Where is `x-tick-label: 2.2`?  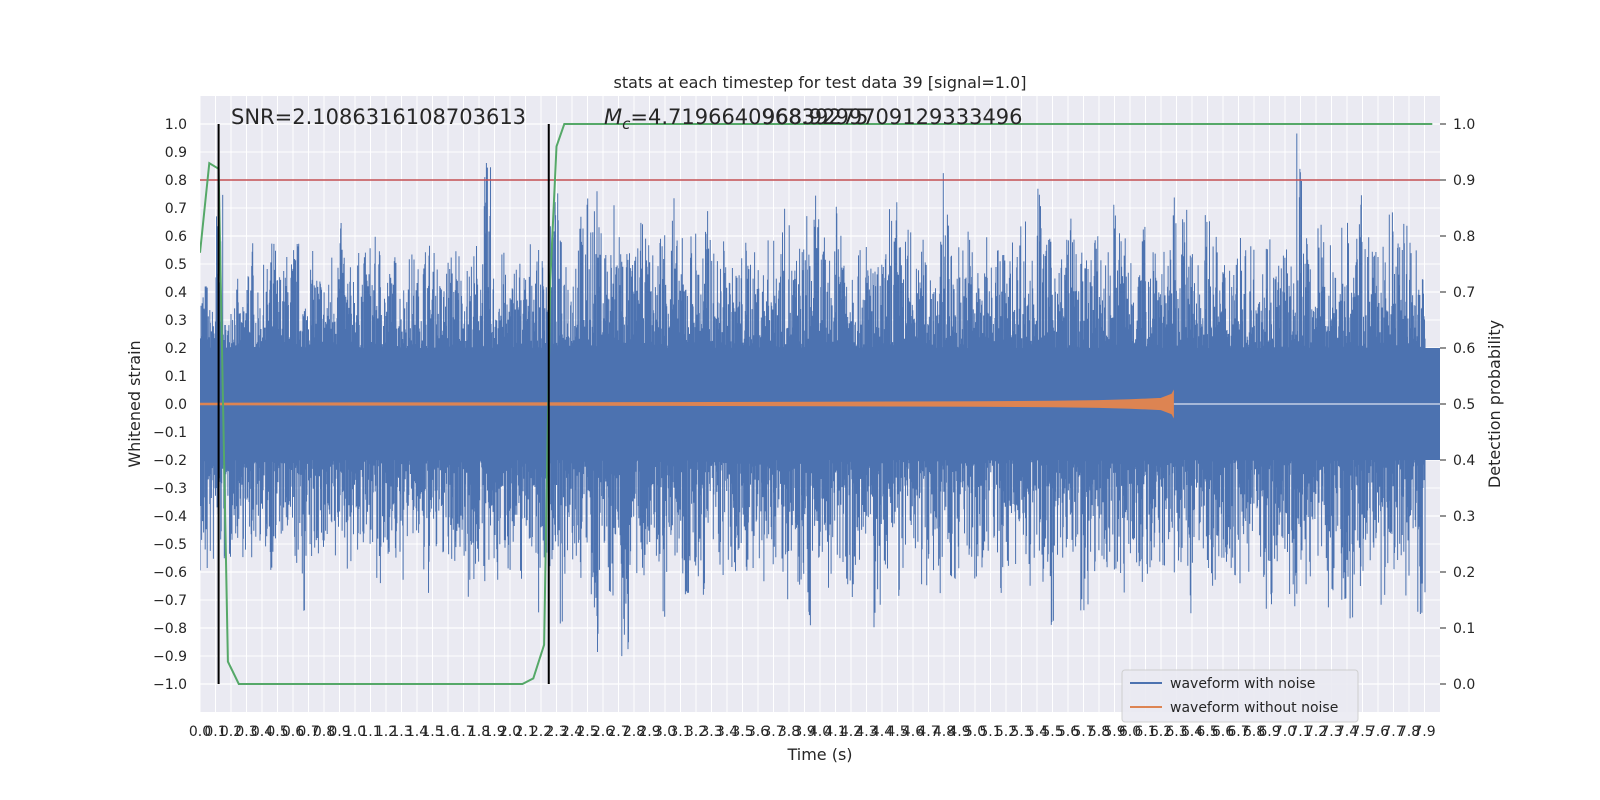 x-tick-label: 2.2 is located at coordinates (541, 732).